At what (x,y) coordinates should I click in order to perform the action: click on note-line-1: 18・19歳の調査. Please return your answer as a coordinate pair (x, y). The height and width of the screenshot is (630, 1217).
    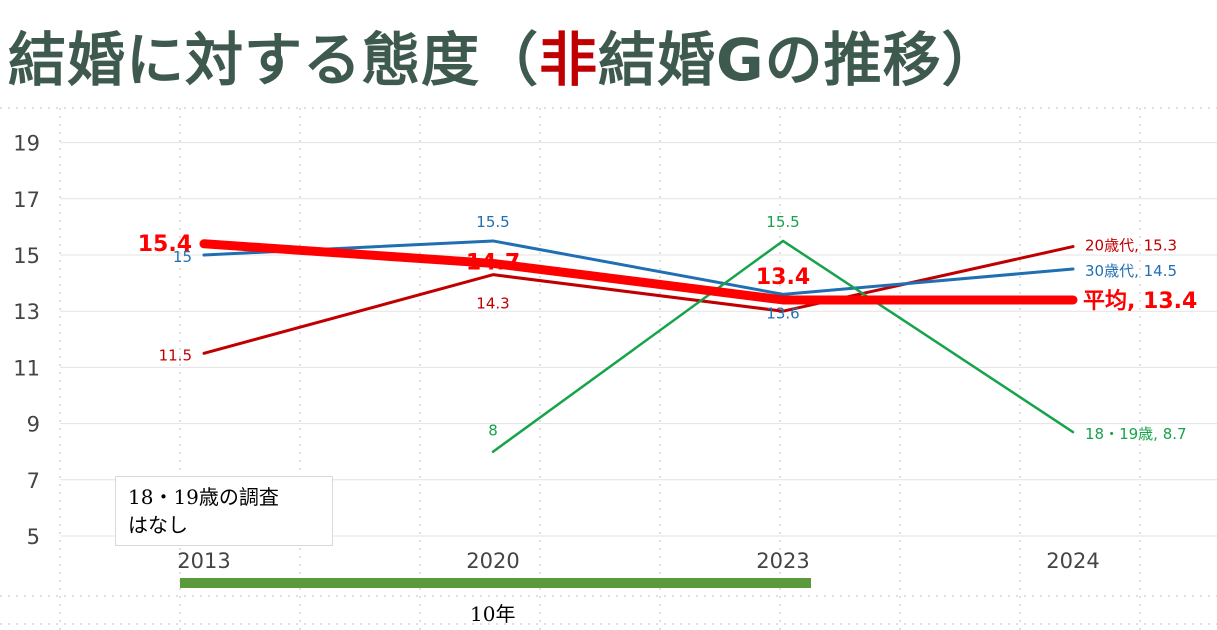
    Looking at the image, I should click on (203, 497).